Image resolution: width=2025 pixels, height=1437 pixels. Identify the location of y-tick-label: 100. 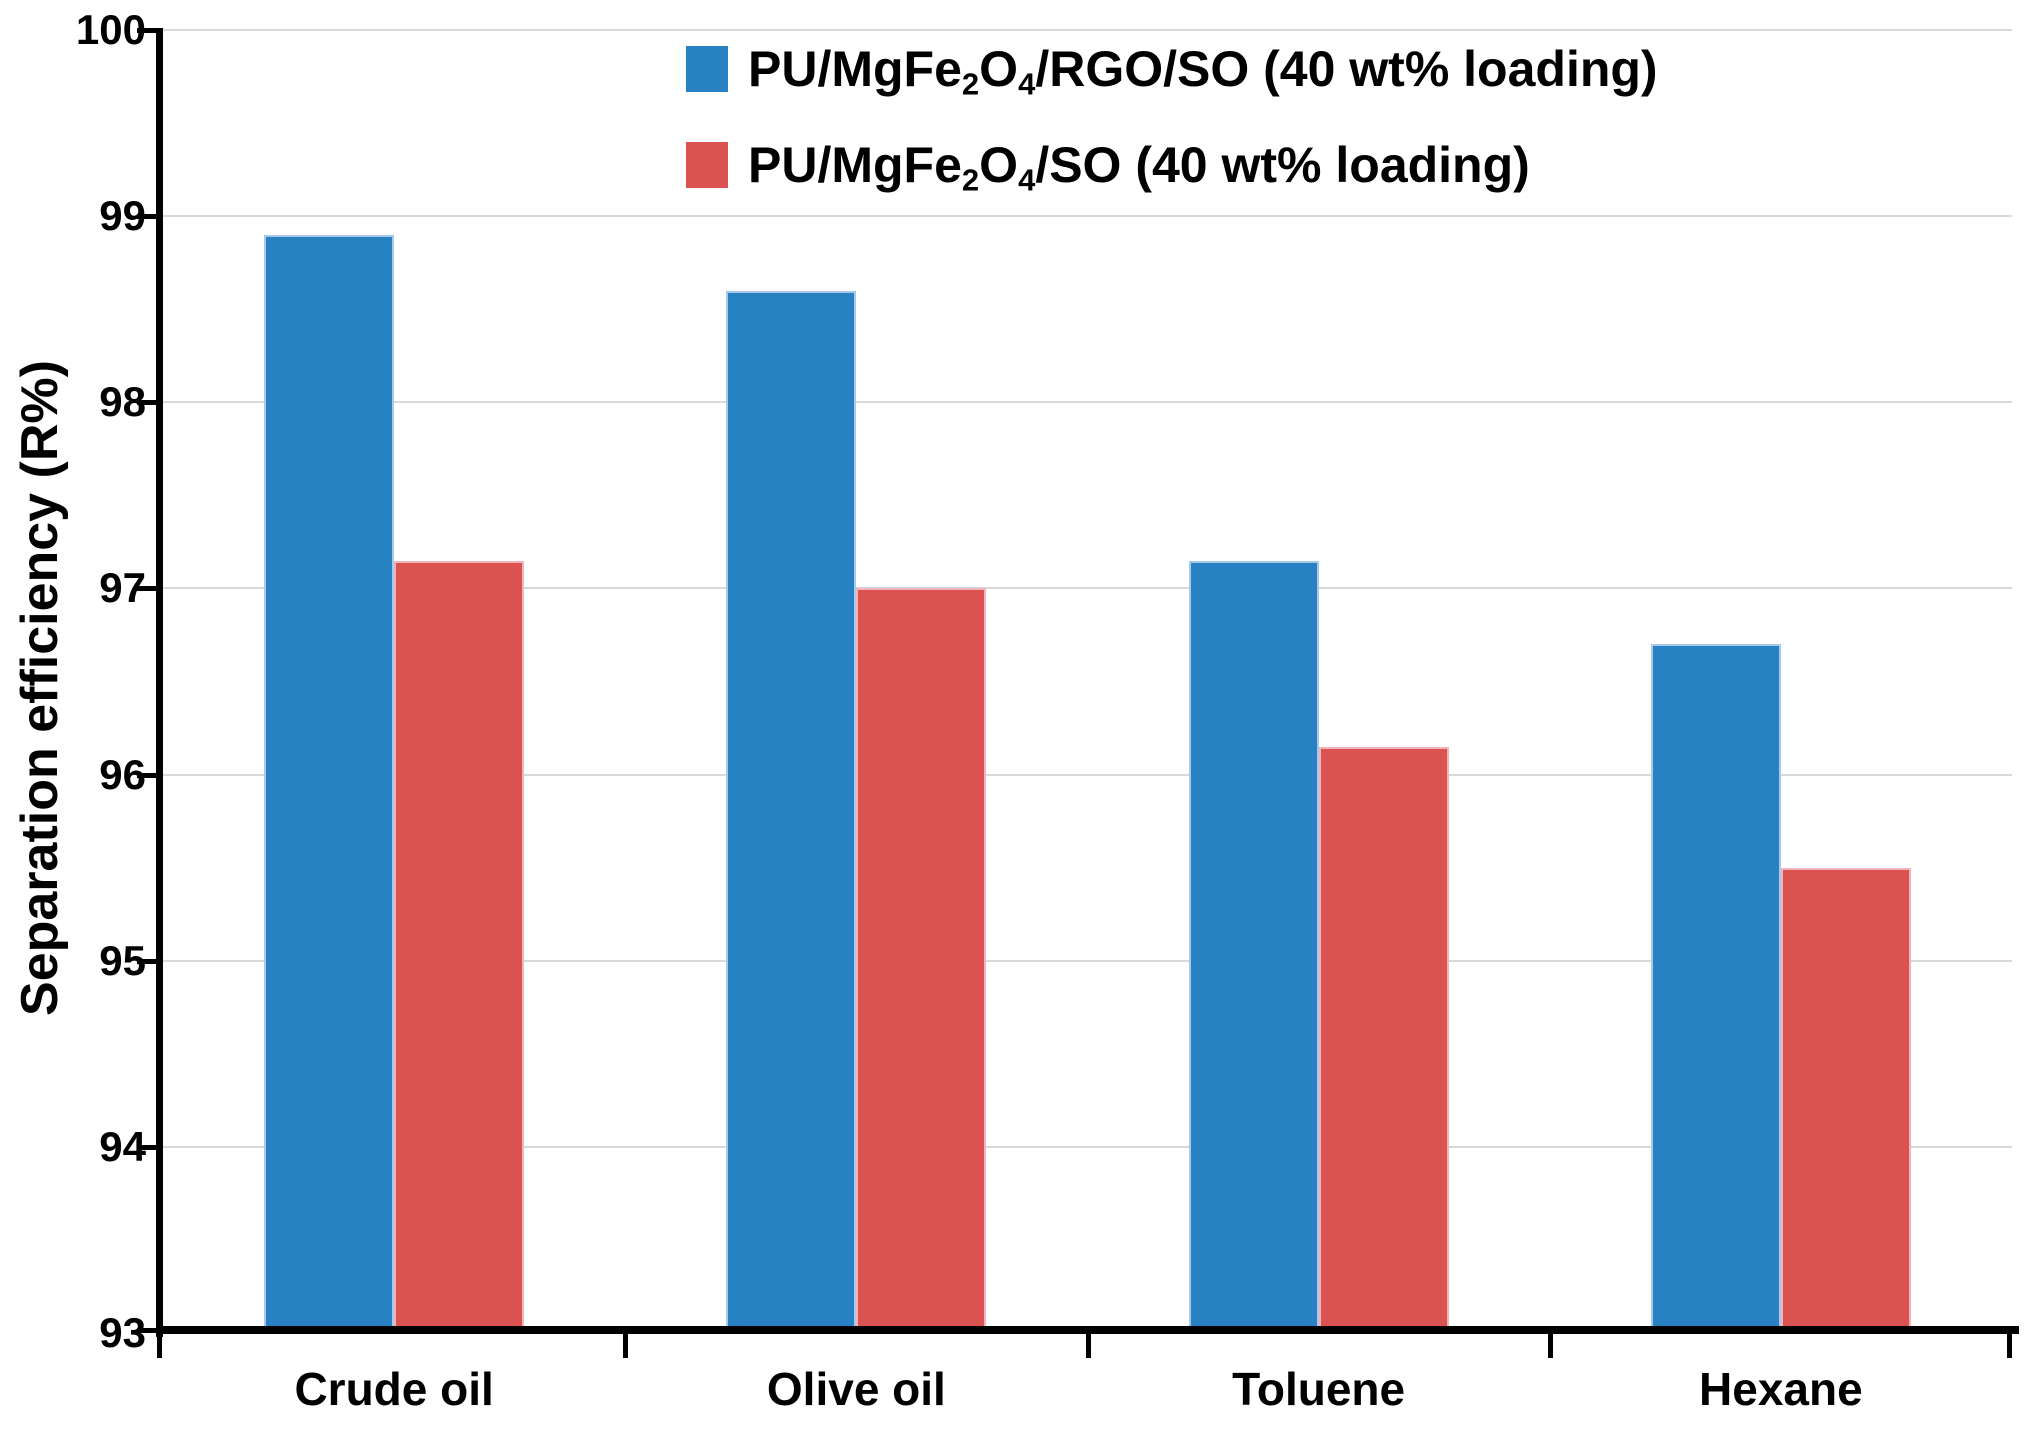
(110, 29).